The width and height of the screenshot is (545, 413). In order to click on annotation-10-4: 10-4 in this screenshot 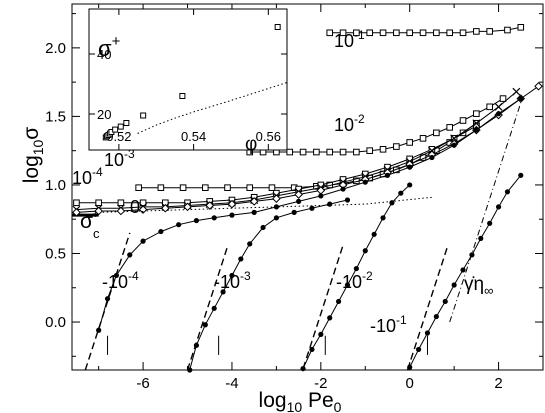, I will do `click(87, 176)`.